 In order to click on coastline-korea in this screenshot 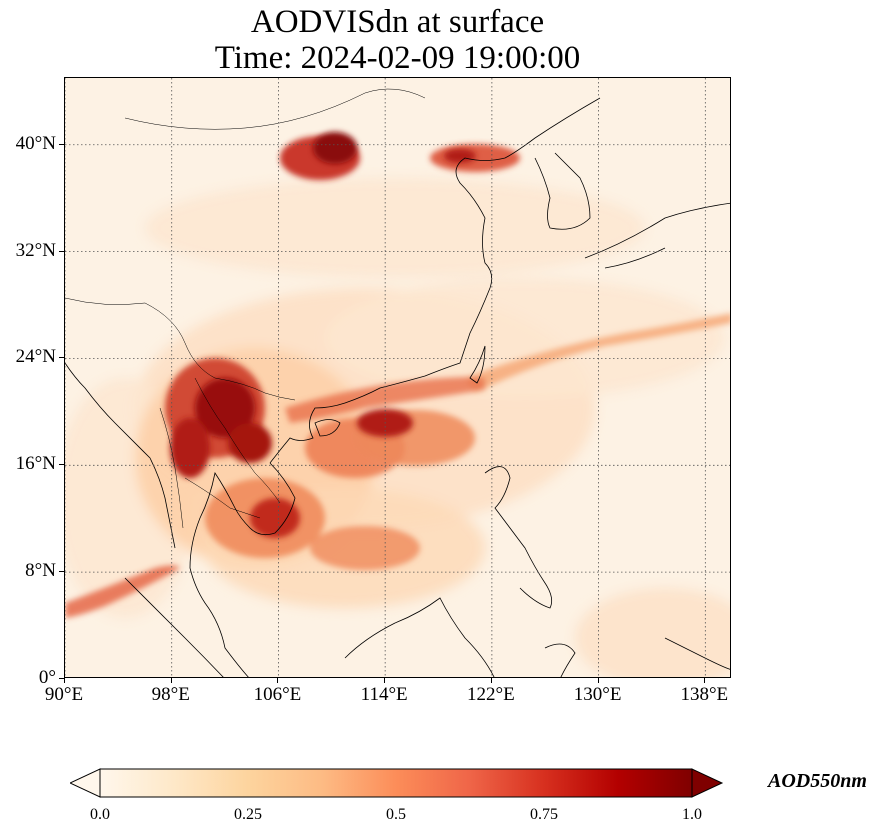, I will do `click(562, 191)`.